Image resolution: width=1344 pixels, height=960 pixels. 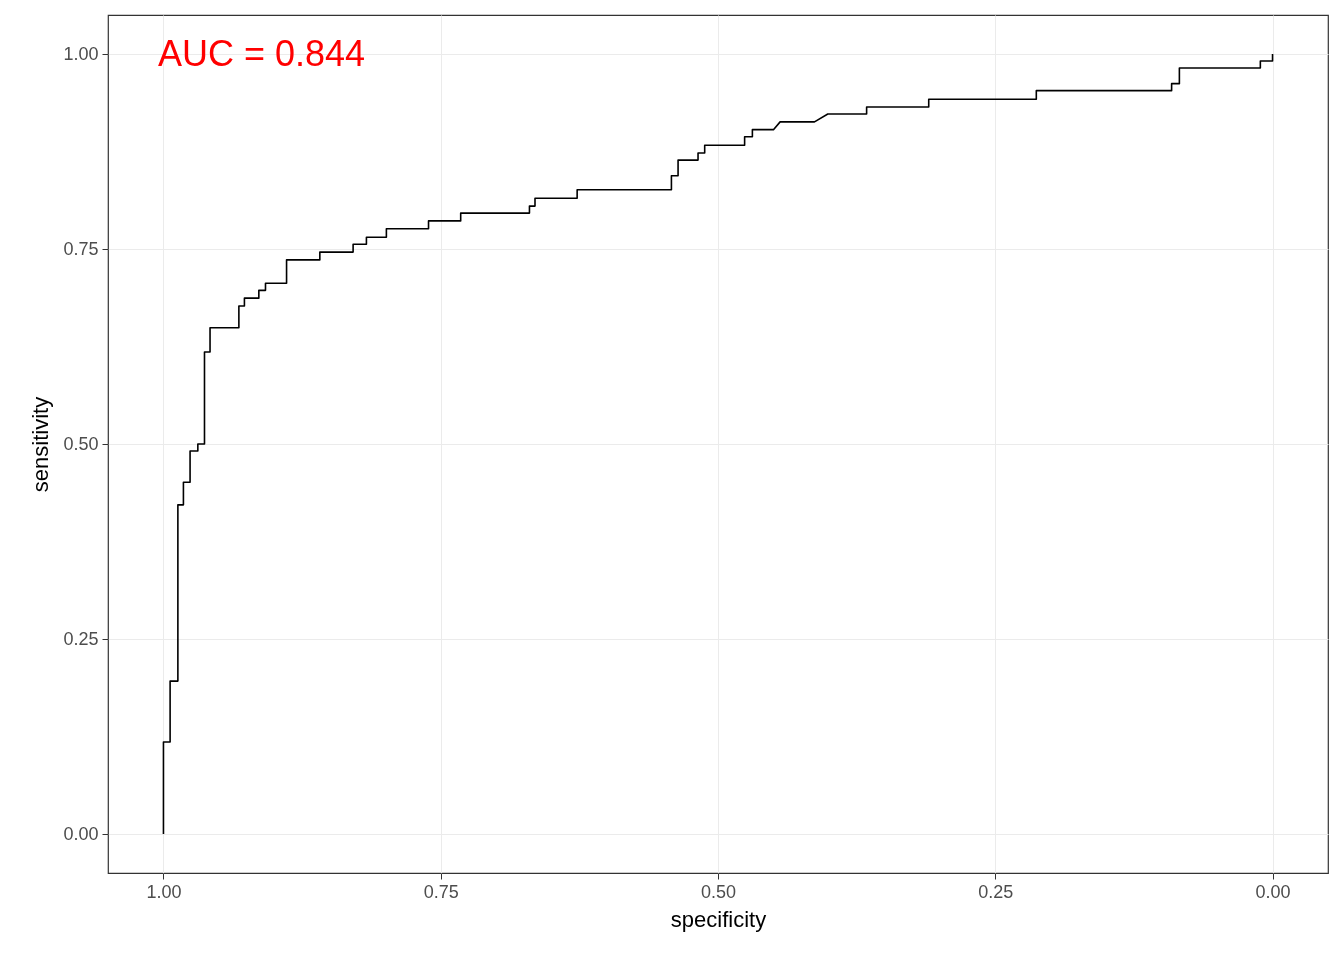 What do you see at coordinates (1273, 891) in the screenshot?
I see `x-tick-label: 0.00` at bounding box center [1273, 891].